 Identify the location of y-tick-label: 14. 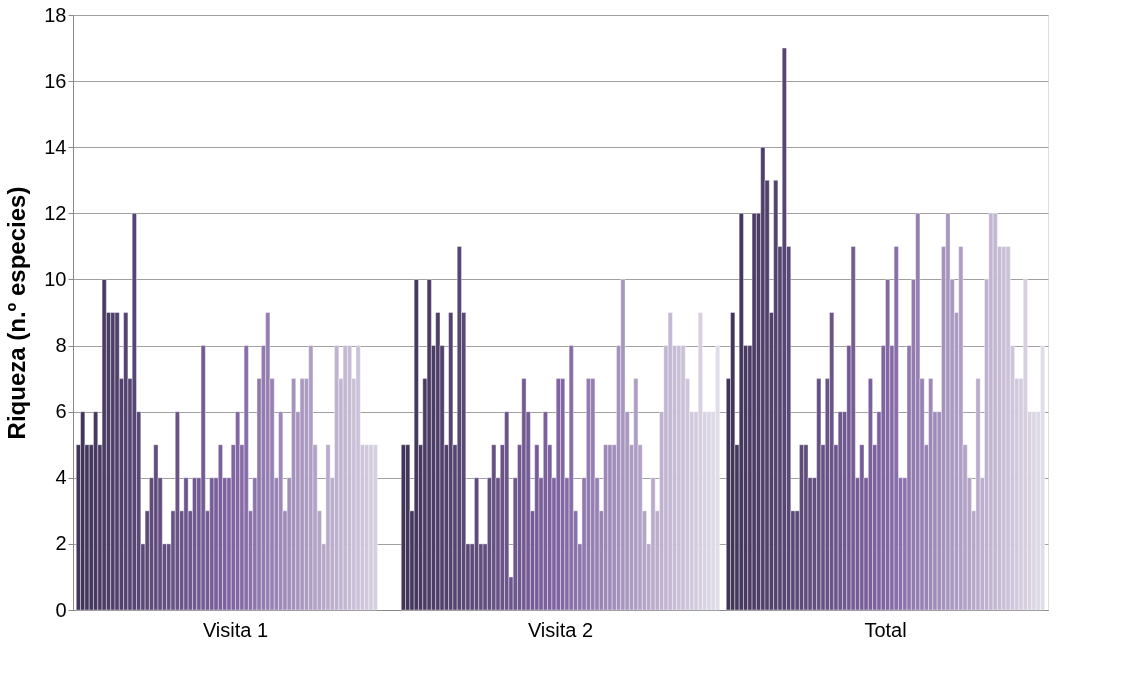
(55, 146).